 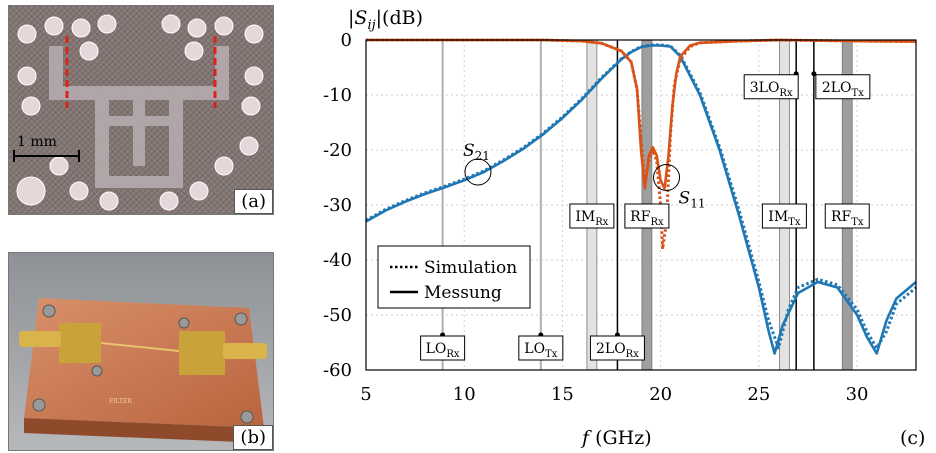 I want to click on marker-label-IM_Tx: IMTx, so click(x=784, y=218).